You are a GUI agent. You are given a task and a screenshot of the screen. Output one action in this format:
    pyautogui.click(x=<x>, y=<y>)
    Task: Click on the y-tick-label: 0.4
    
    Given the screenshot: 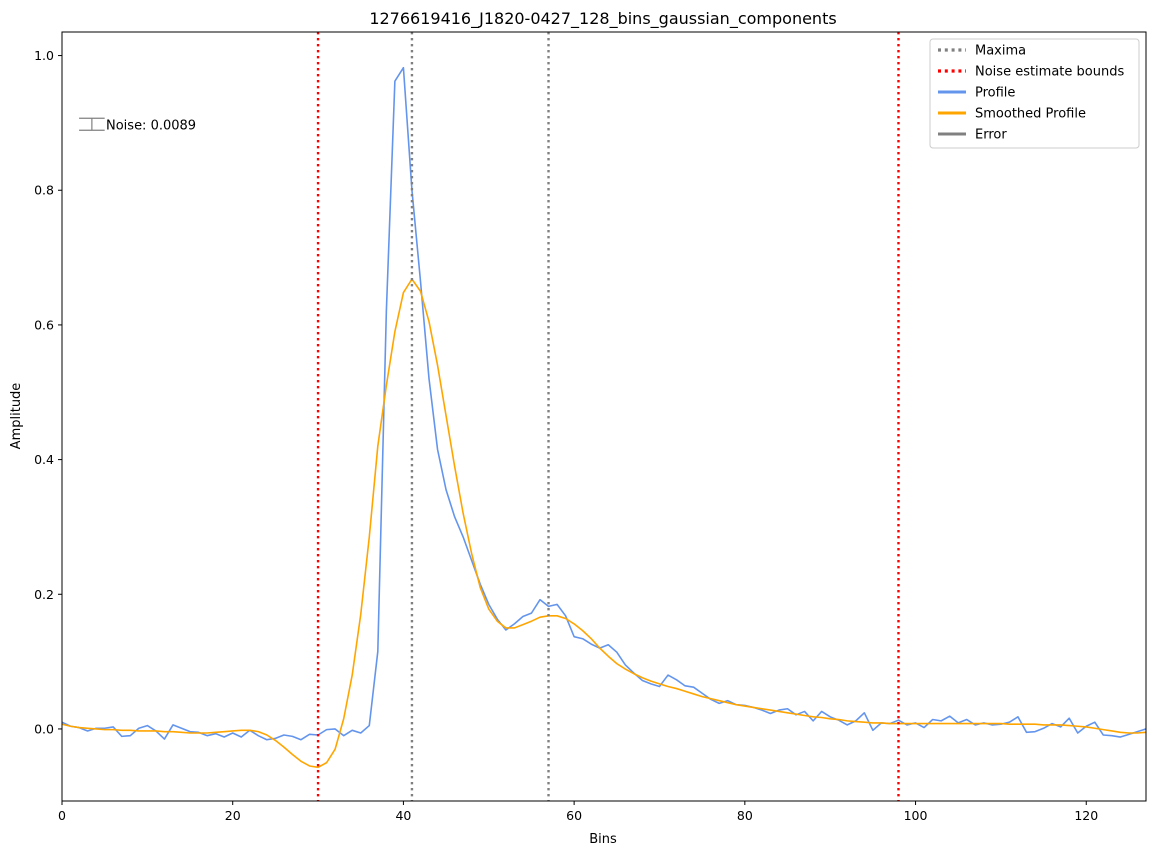 What is the action you would take?
    pyautogui.click(x=44, y=459)
    